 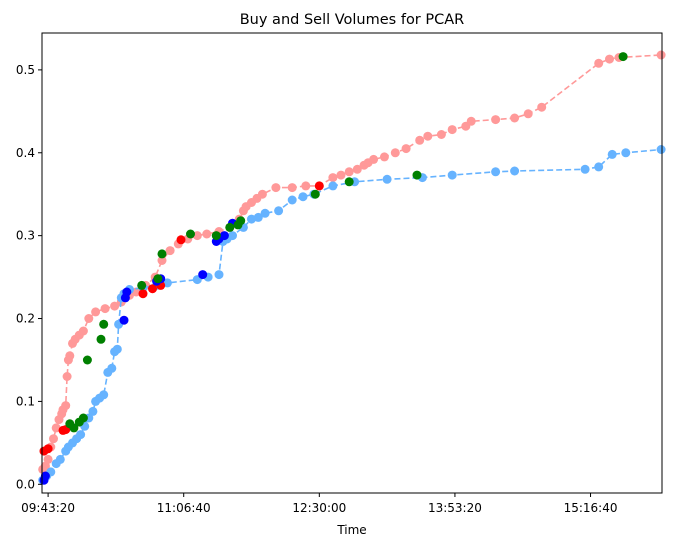 I want to click on y-tick-label-3: 0.3, so click(x=25, y=236).